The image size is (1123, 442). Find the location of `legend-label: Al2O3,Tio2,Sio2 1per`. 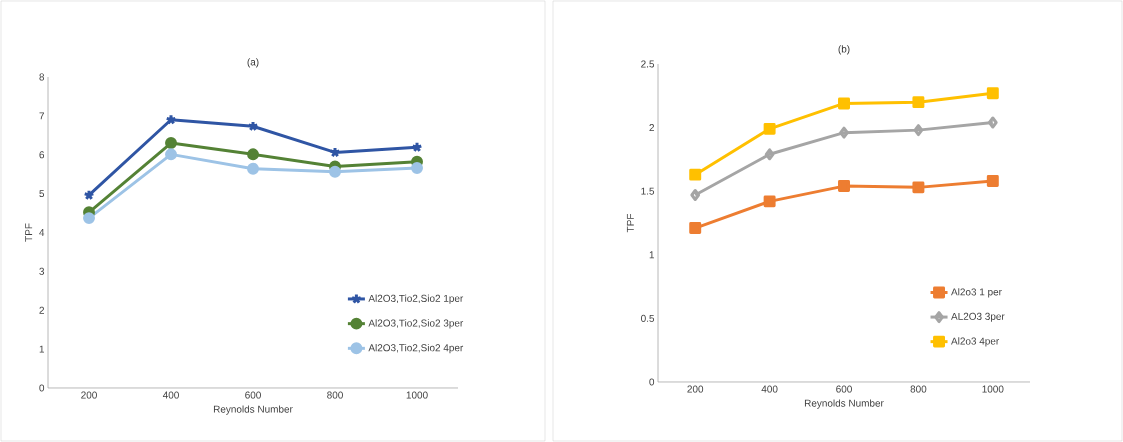

legend-label: Al2O3,Tio2,Sio2 1per is located at coordinates (416, 299).